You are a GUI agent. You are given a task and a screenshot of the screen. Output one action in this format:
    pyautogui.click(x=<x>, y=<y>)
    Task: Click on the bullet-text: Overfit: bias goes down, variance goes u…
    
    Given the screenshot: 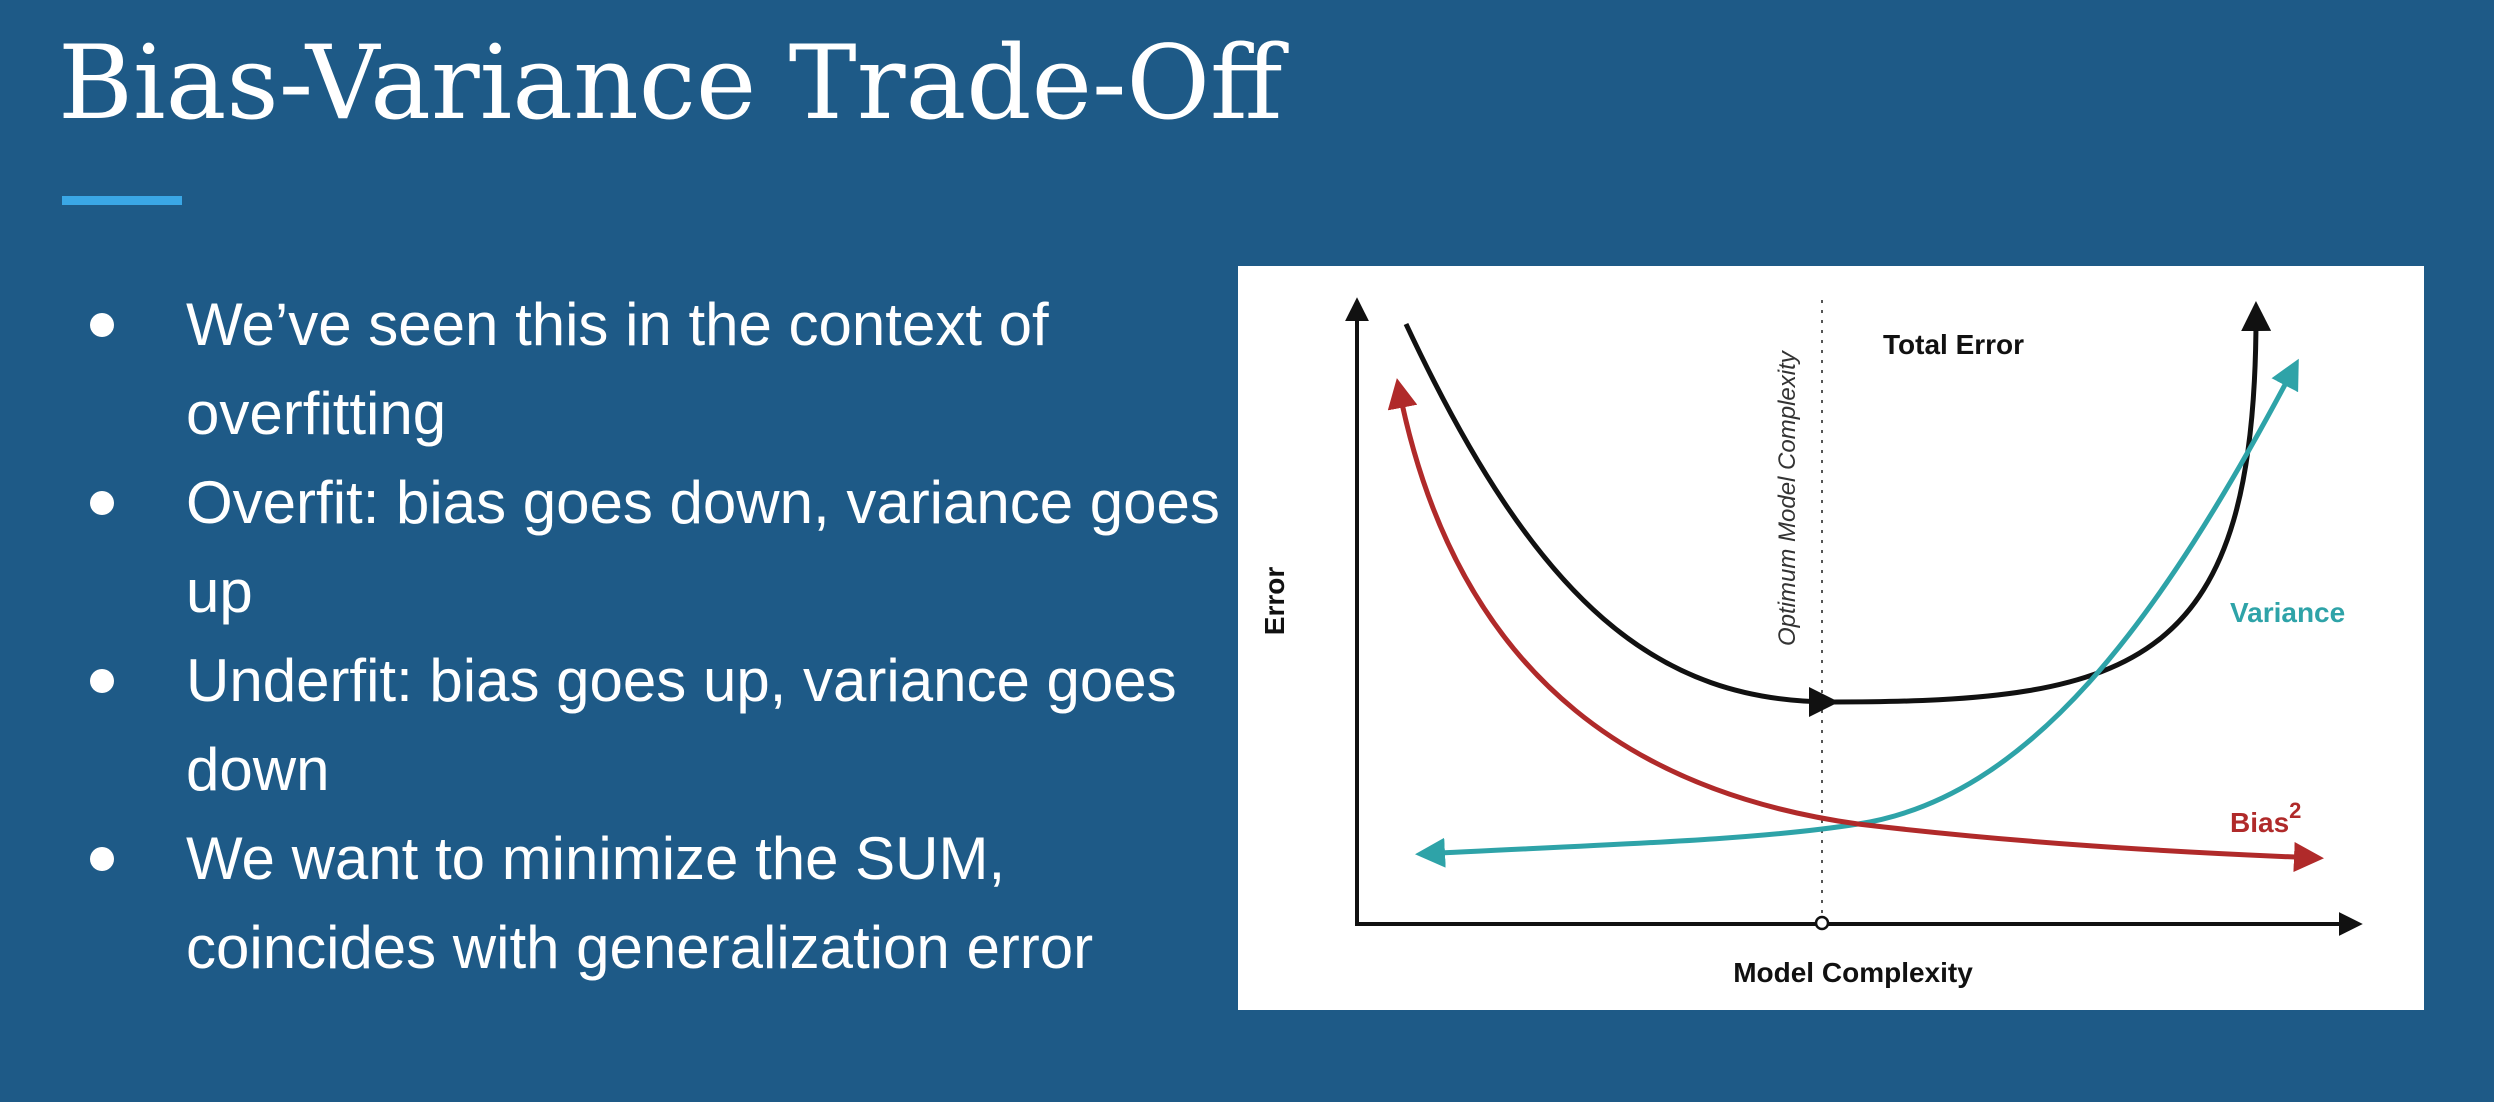 What is the action you would take?
    pyautogui.click(x=703, y=547)
    